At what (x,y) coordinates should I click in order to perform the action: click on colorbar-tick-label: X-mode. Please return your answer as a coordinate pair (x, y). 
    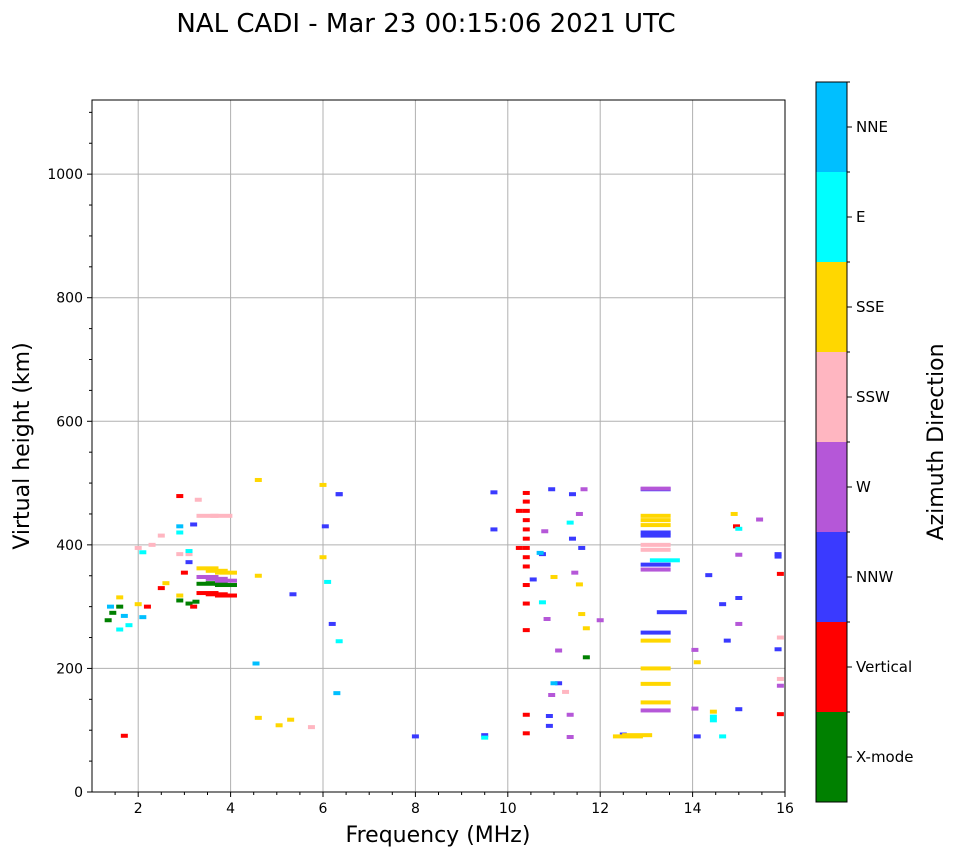
    Looking at the image, I should click on (884, 757).